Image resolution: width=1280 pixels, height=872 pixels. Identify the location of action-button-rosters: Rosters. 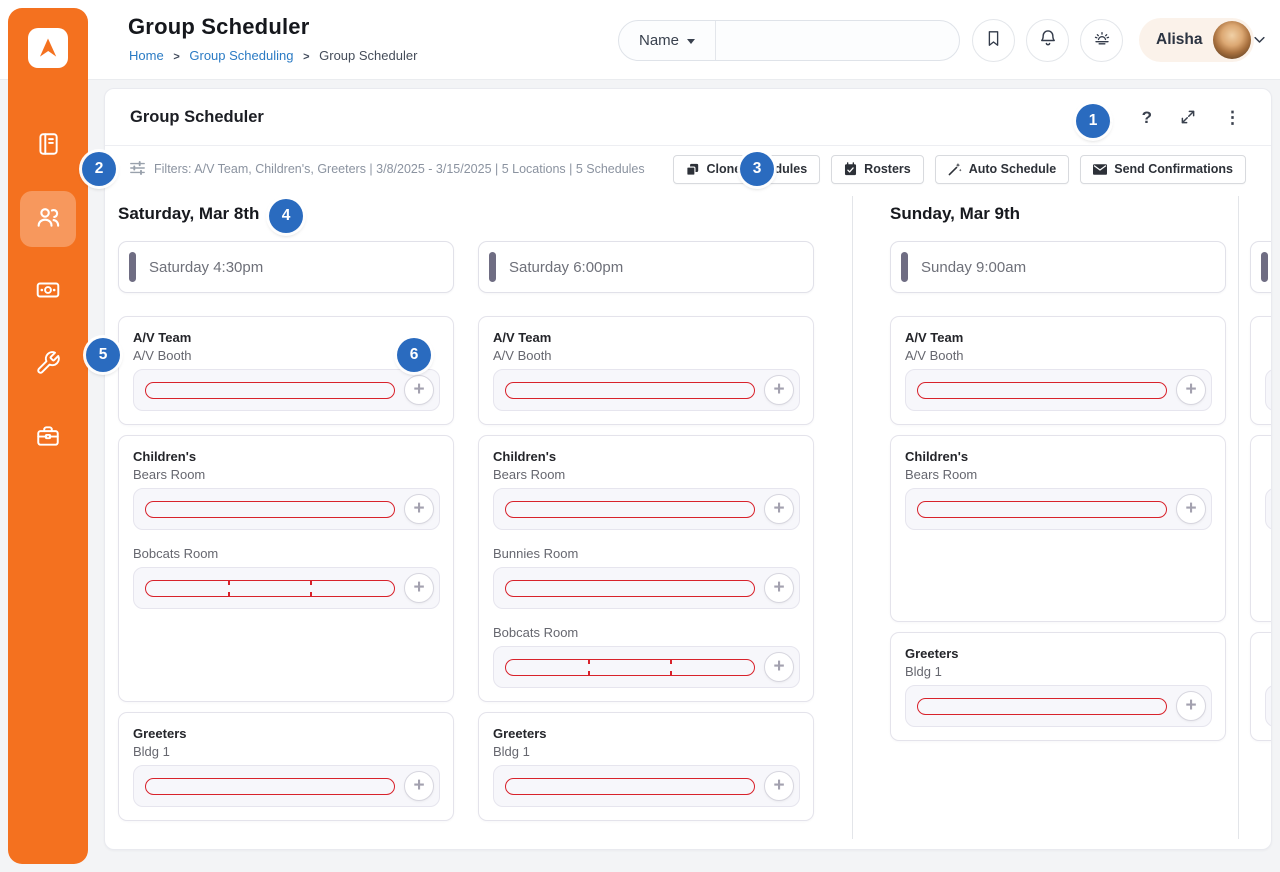
(877, 169).